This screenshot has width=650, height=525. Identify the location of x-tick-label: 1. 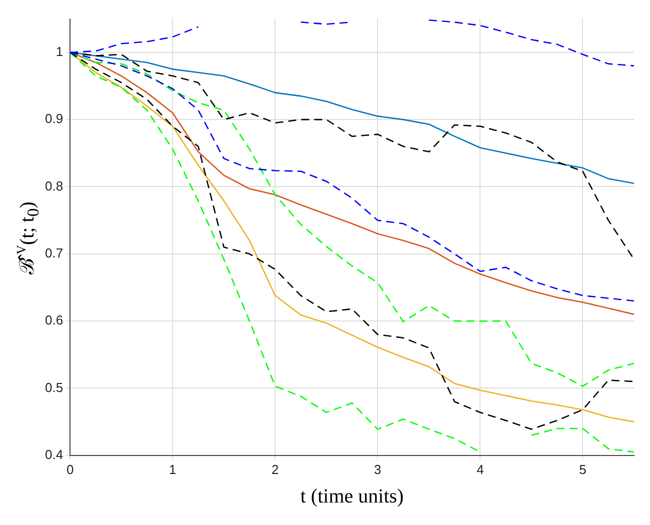
(172, 469).